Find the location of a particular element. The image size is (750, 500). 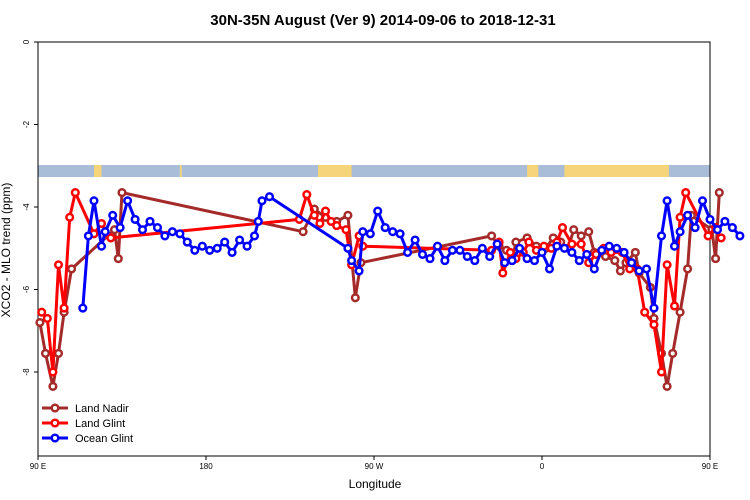

x-tick-label: 0 is located at coordinates (542, 466).